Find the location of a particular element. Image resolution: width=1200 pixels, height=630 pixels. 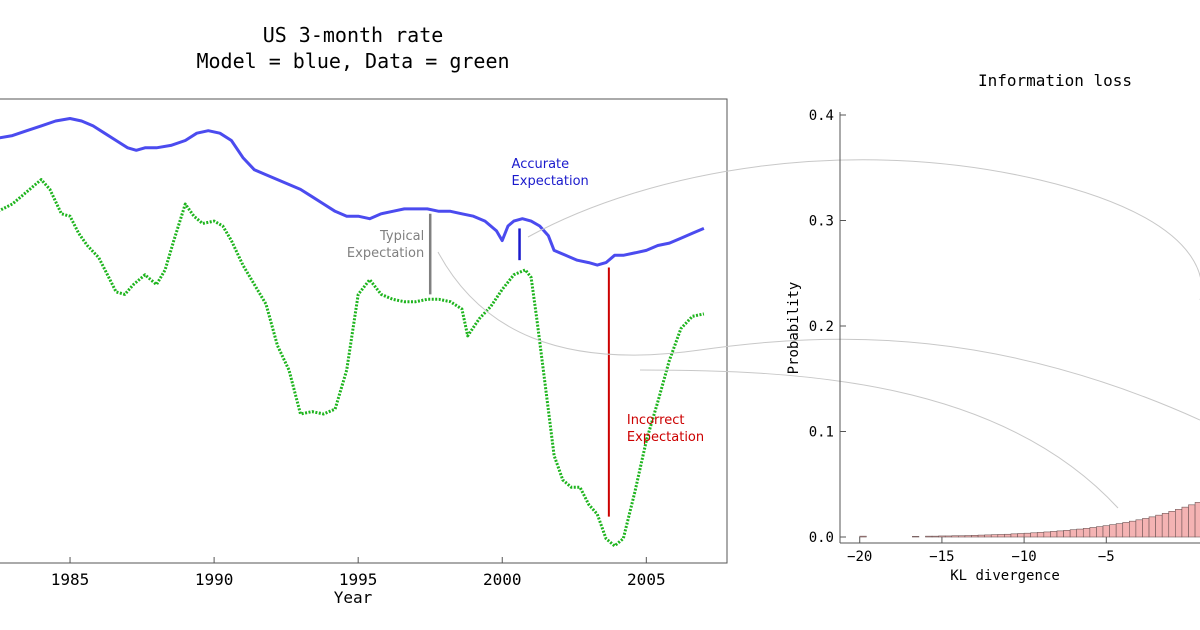

chart-title: US 3-month rate is located at coordinates (353, 35).